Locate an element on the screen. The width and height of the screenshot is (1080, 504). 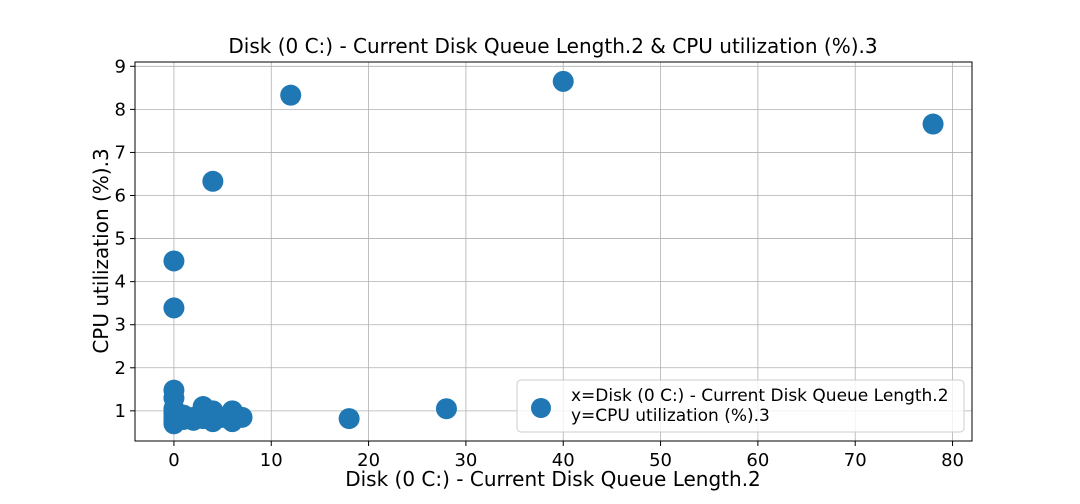
legend-marker is located at coordinates (541, 408).